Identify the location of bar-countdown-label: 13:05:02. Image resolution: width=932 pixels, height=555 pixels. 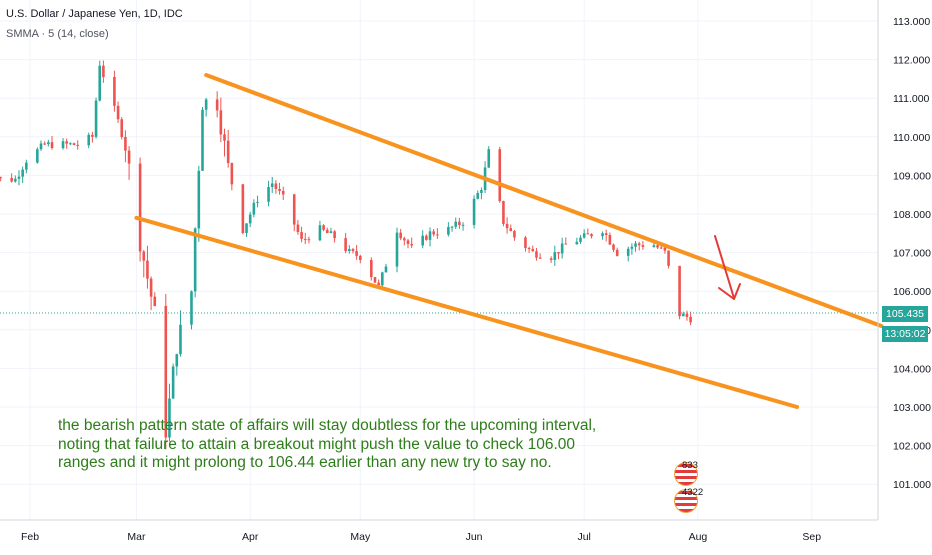
(905, 334).